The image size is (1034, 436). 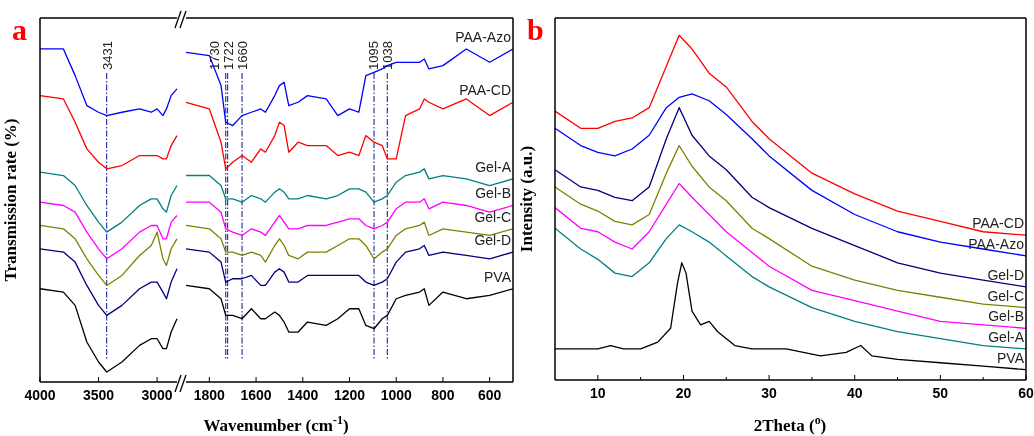 What do you see at coordinates (40, 395) in the screenshot?
I see `x-tick-label: 4000` at bounding box center [40, 395].